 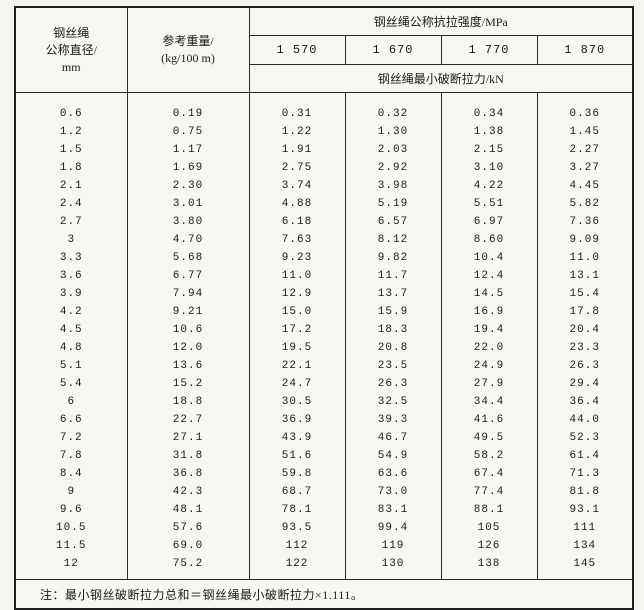 I want to click on table-cell: 4.8, so click(x=71, y=348).